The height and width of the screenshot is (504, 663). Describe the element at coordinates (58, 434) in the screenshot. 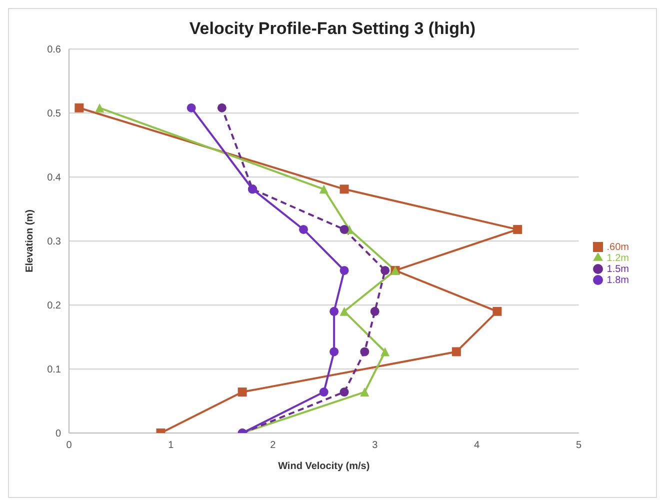

I see `y-tick-label: 0` at that location.